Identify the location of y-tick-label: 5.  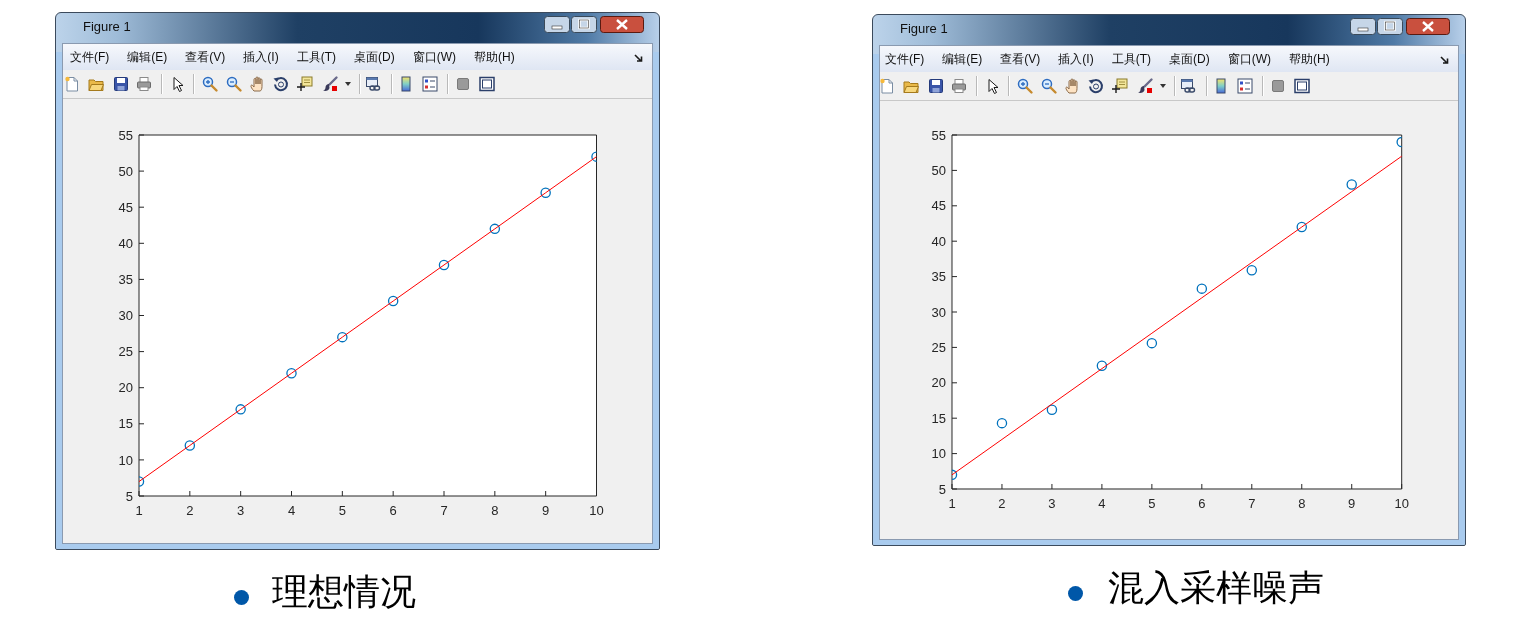
(943, 489).